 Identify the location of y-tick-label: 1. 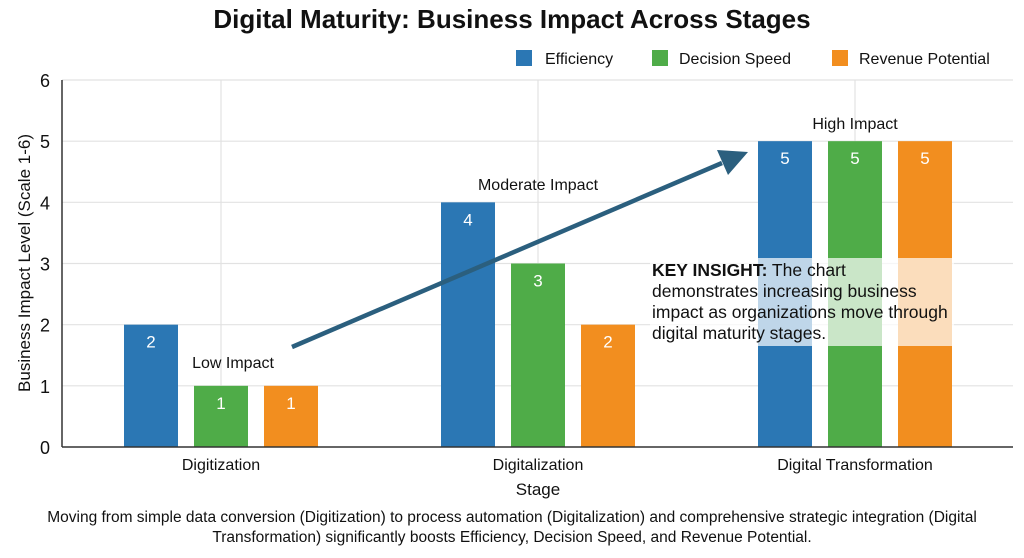
(45, 387).